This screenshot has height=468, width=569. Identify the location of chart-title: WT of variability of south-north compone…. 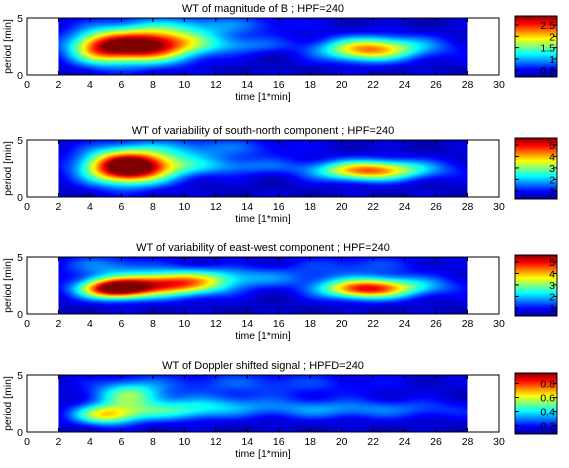
(263, 131).